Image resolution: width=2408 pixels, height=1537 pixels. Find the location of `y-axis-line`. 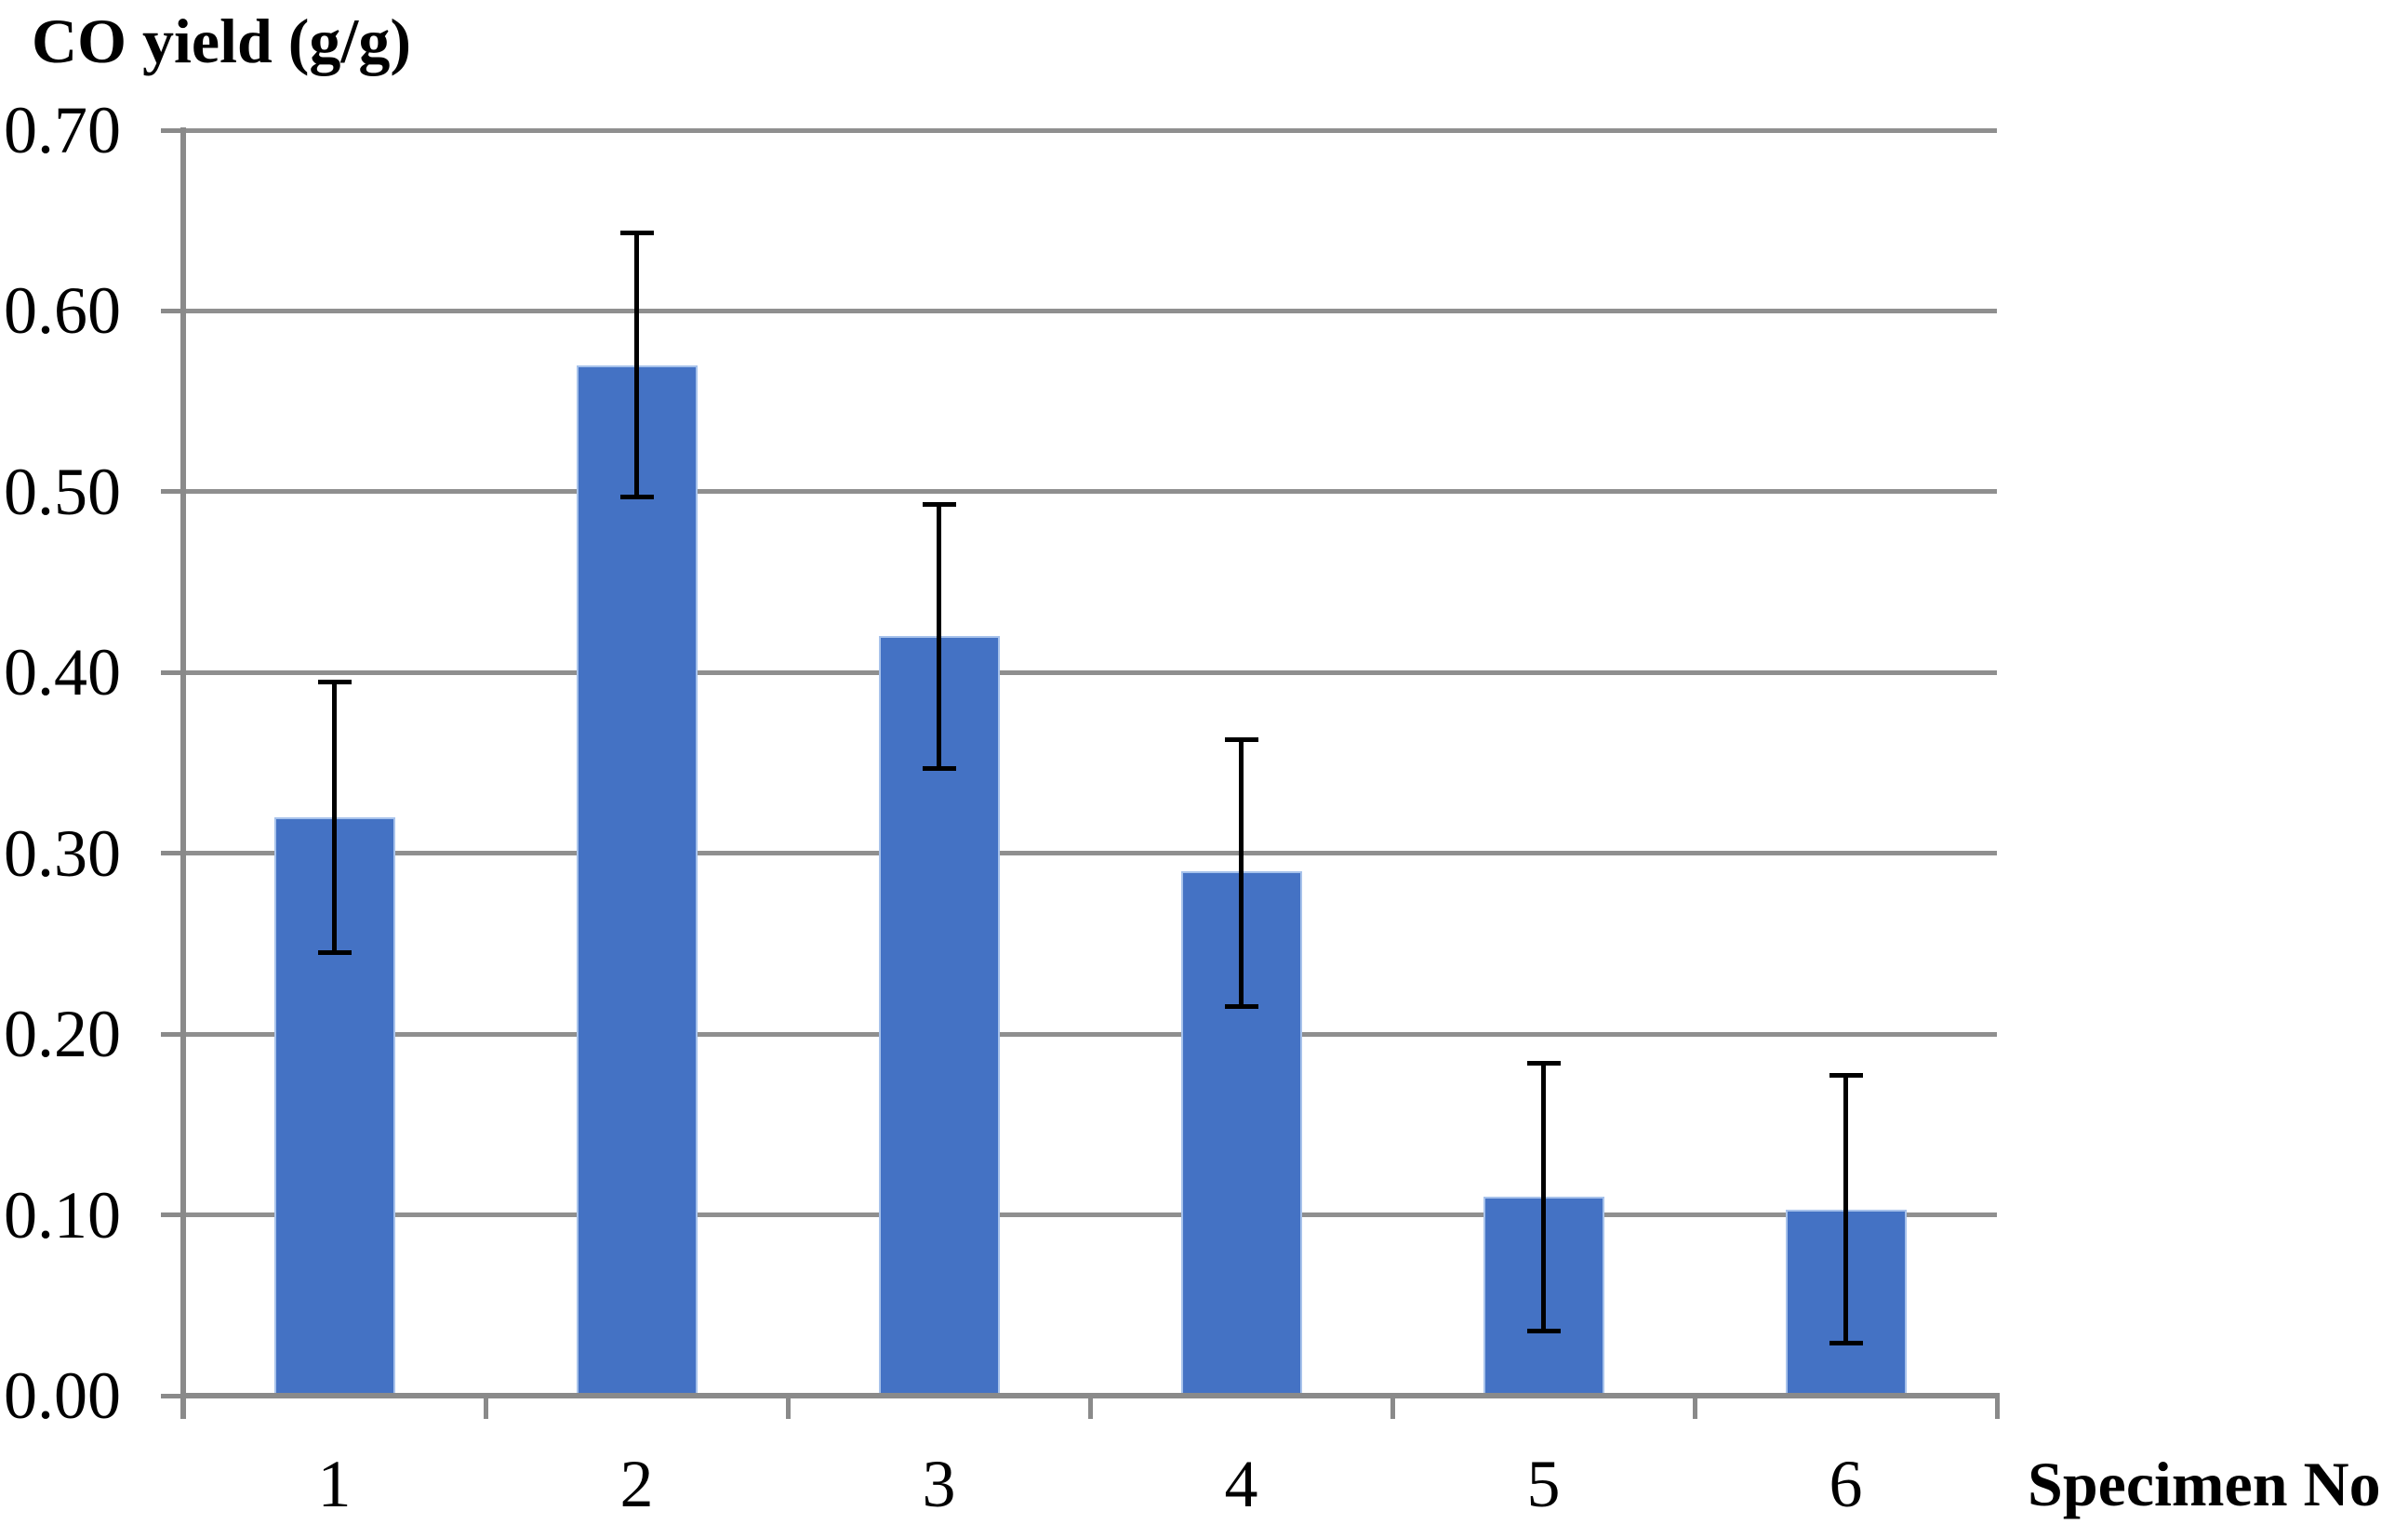

y-axis-line is located at coordinates (183, 773).